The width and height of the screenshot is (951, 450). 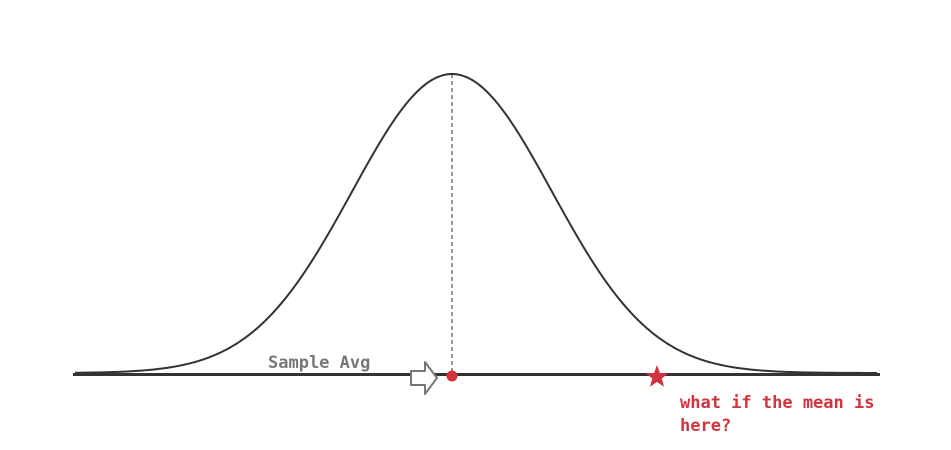 I want to click on mean-question-label-line2: here?, so click(x=705, y=426).